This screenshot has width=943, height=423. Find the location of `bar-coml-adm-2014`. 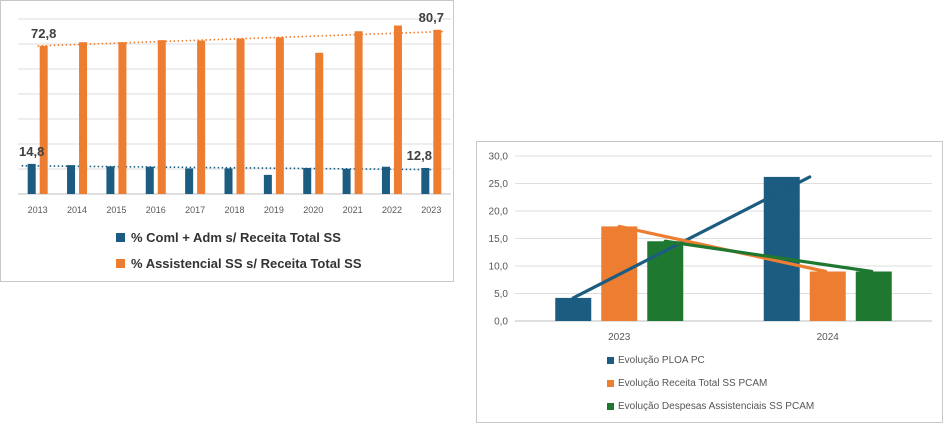

bar-coml-adm-2014 is located at coordinates (71, 179).